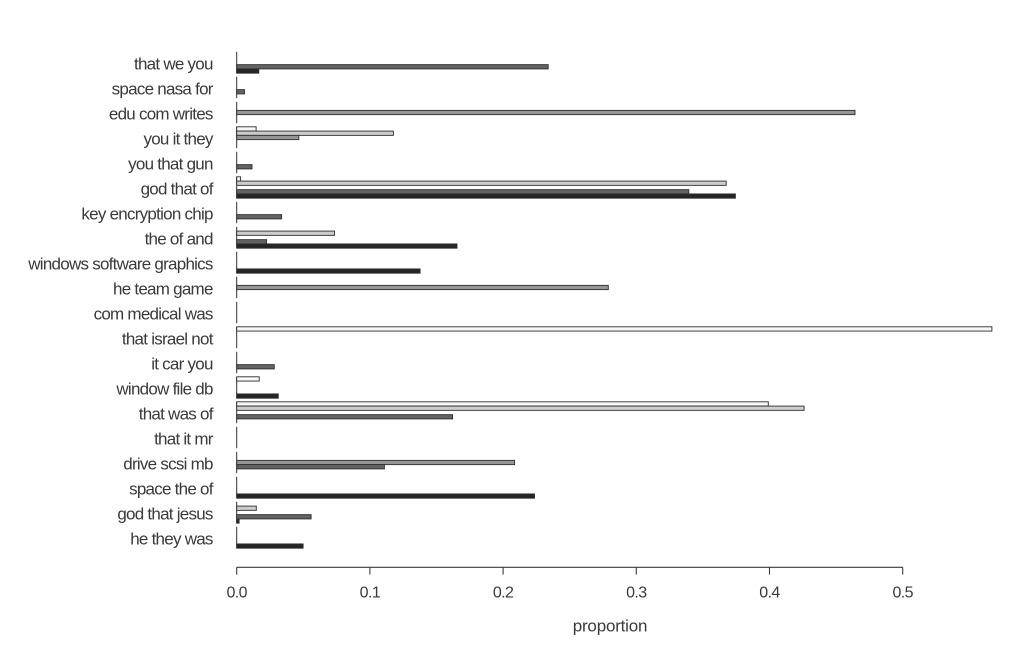 This screenshot has height=650, width=1024. Describe the element at coordinates (168, 464) in the screenshot. I see `svg-text: drive scsi mb` at that location.